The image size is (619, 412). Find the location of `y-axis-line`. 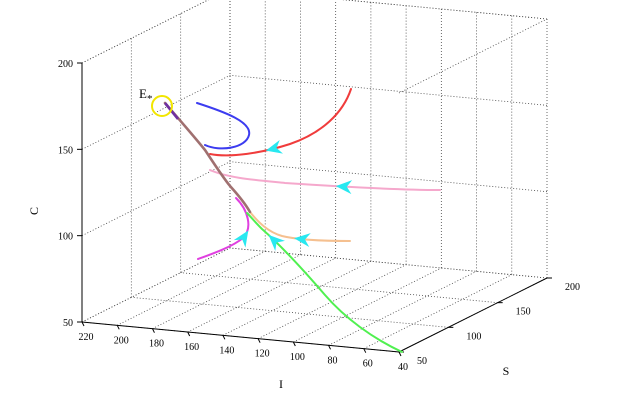

y-axis-line is located at coordinates (473, 315).